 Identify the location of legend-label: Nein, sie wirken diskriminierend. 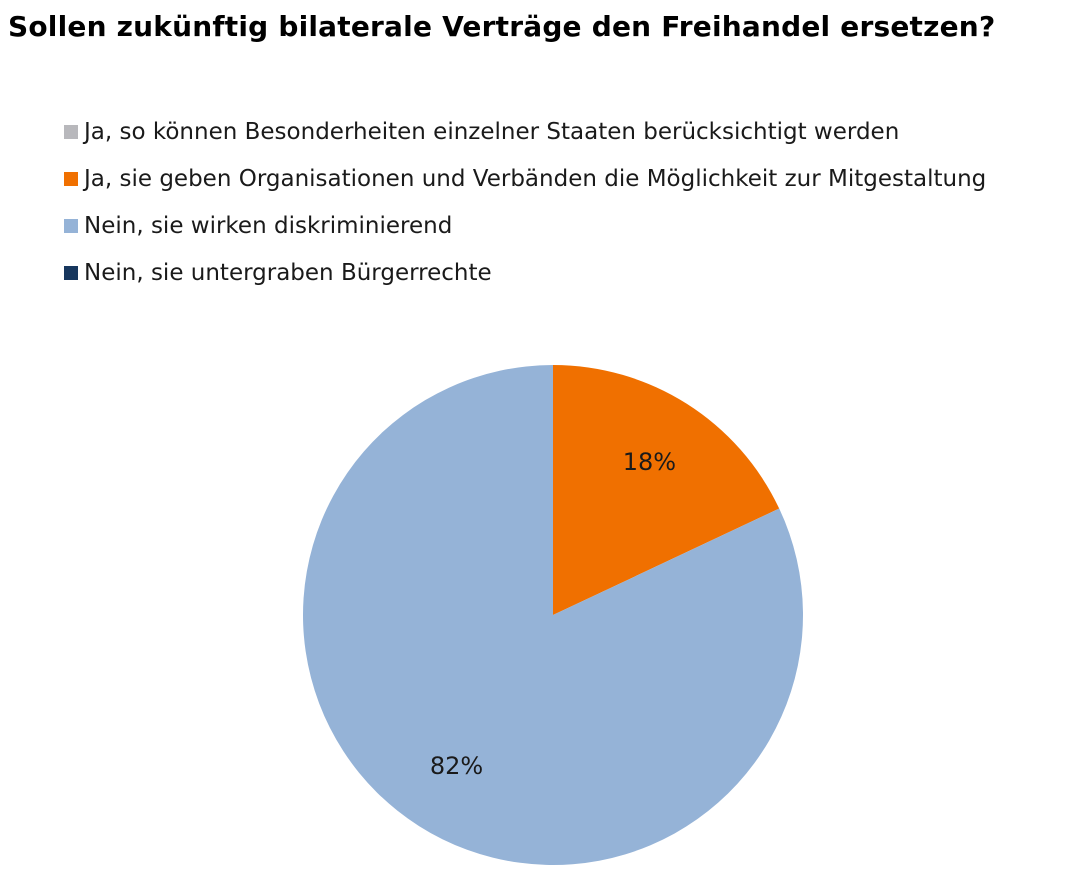
(268, 225).